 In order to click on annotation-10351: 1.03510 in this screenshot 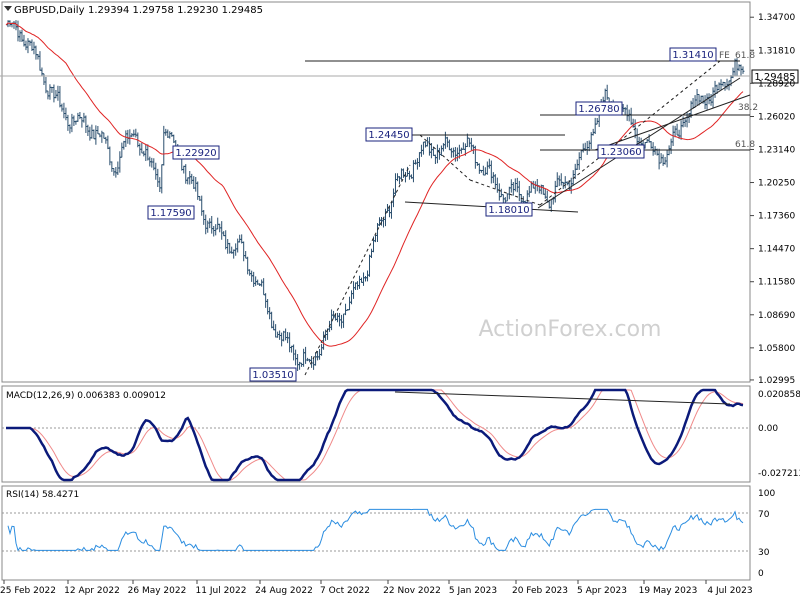, I will do `click(272, 375)`.